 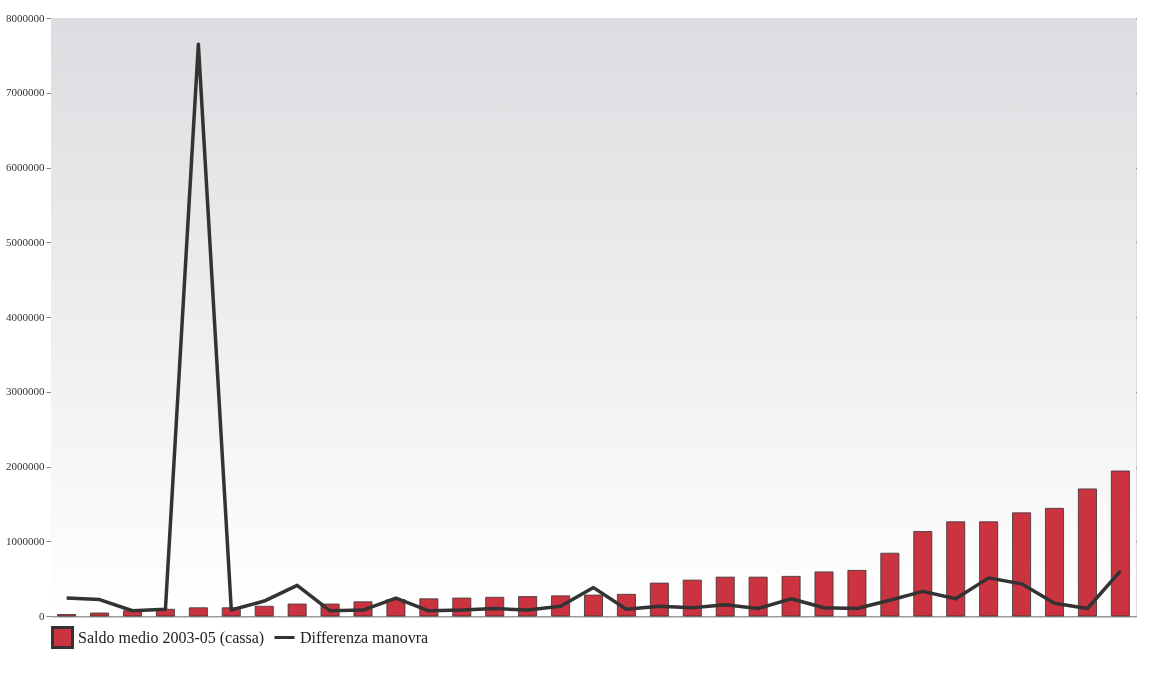 What do you see at coordinates (25, 241) in the screenshot?
I see `y-tick-label: 5000000` at bounding box center [25, 241].